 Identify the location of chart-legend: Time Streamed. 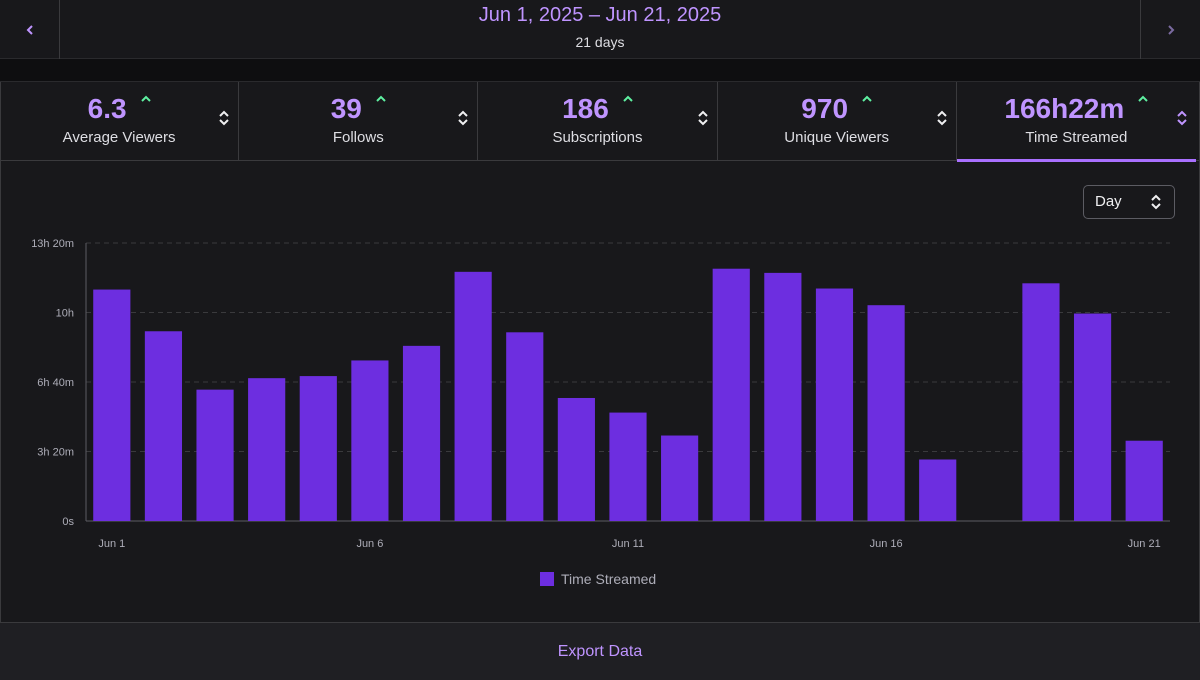
(598, 579).